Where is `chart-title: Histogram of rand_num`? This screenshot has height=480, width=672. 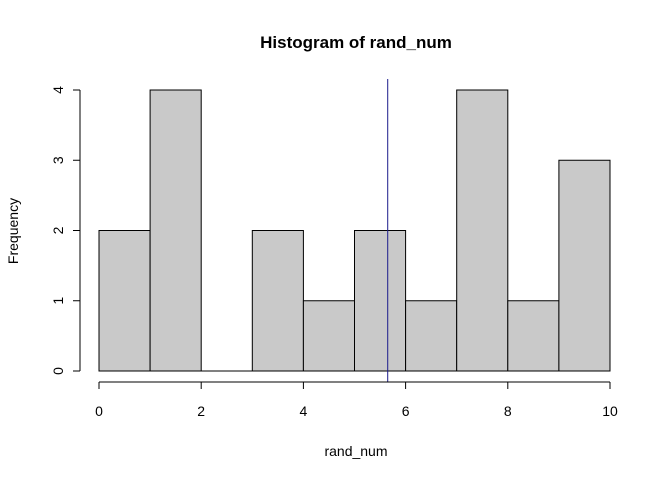 chart-title: Histogram of rand_num is located at coordinates (356, 42).